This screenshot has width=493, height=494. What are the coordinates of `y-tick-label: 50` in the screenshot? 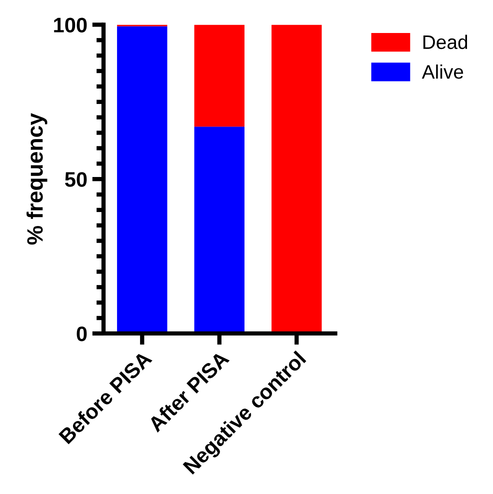 It's located at (76, 179).